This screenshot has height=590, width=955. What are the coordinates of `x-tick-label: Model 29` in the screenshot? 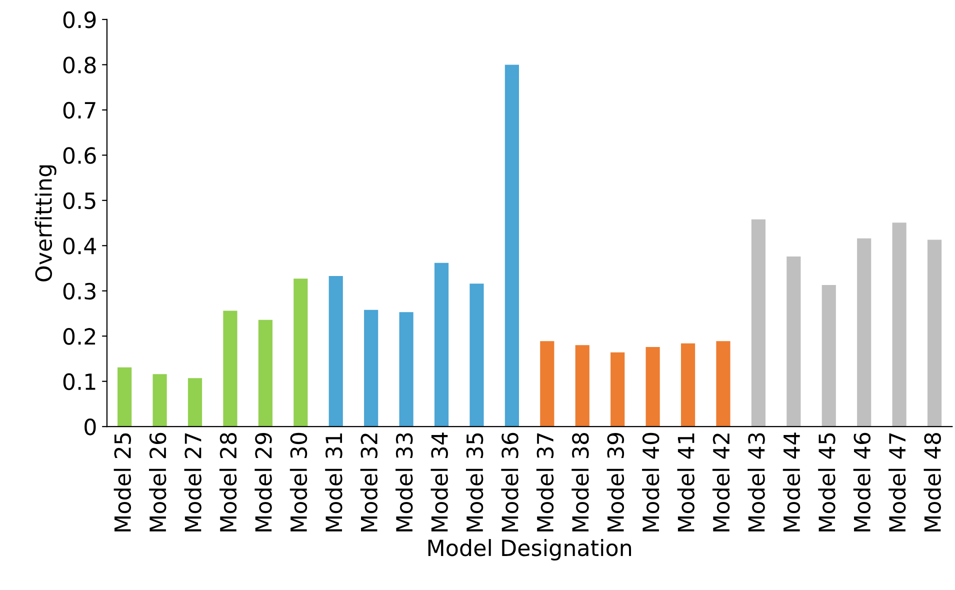 It's located at (263, 482).